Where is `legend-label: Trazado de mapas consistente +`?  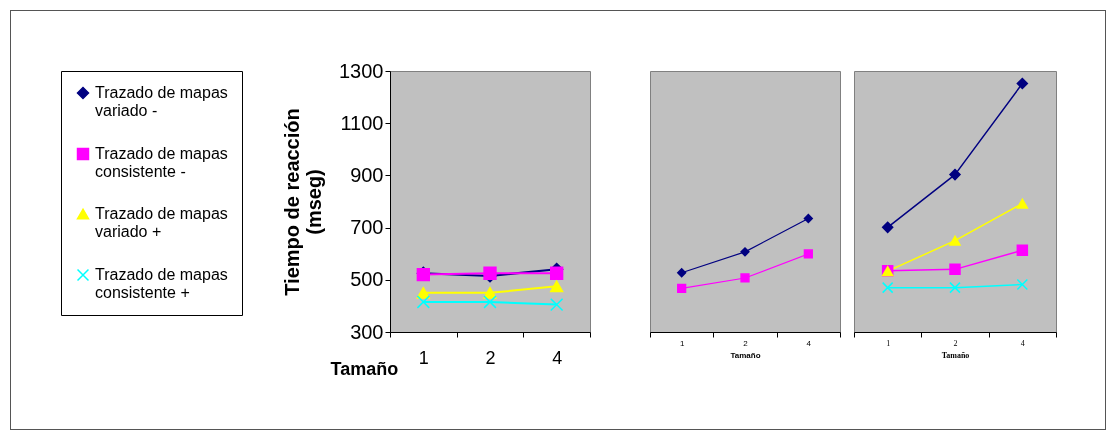 legend-label: Trazado de mapas consistente + is located at coordinates (161, 283).